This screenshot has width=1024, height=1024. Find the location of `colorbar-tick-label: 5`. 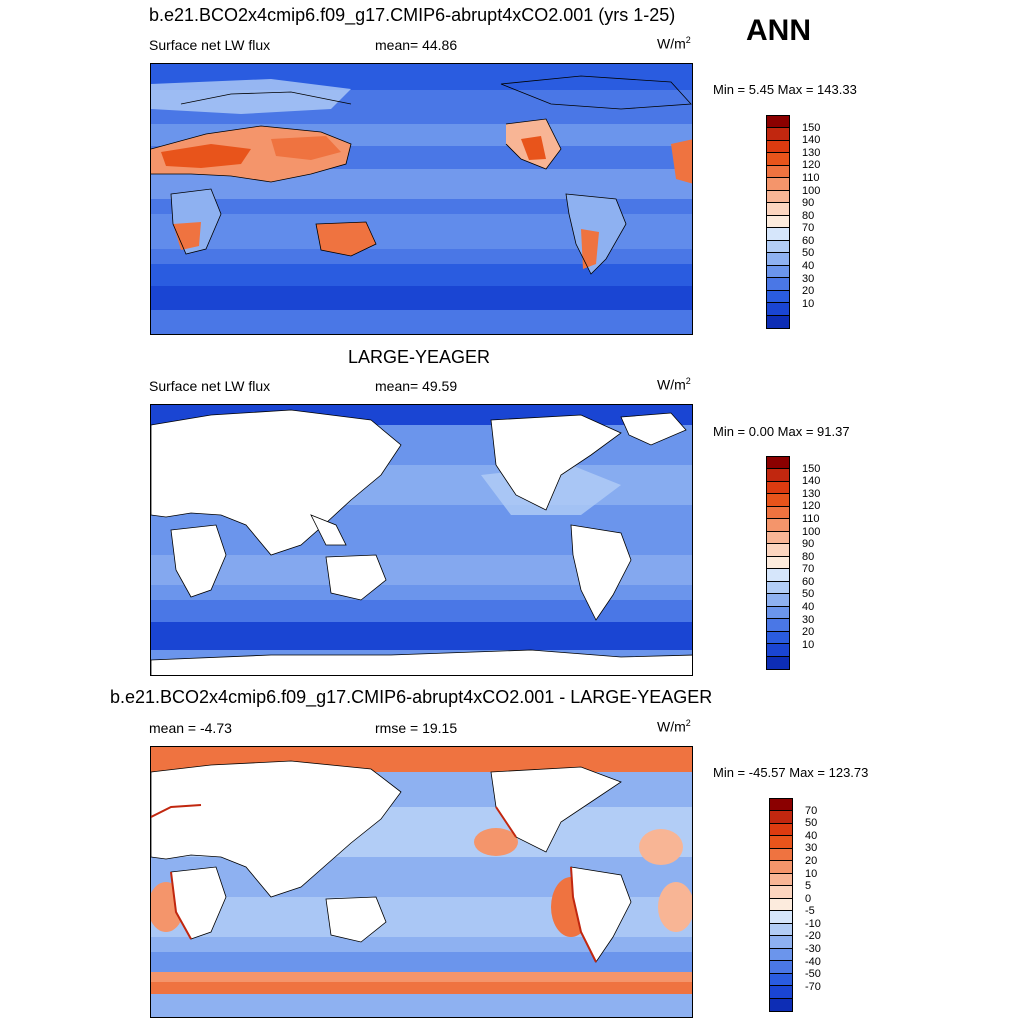

colorbar-tick-label: 5 is located at coordinates (808, 886).